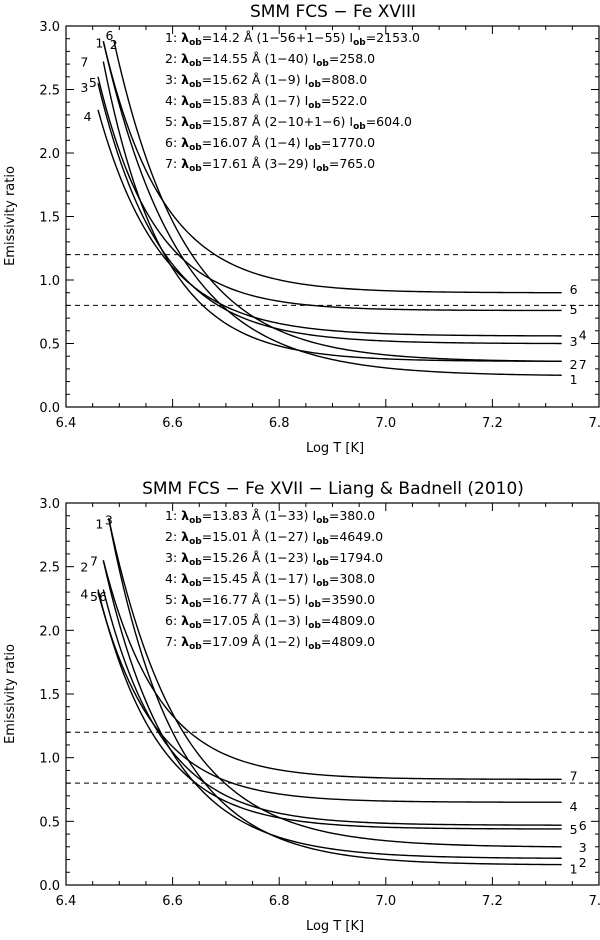 The image size is (600, 940). What do you see at coordinates (253, 641) in the screenshot?
I see `legend-wavelength: =17.09 Å (1−2)` at bounding box center [253, 641].